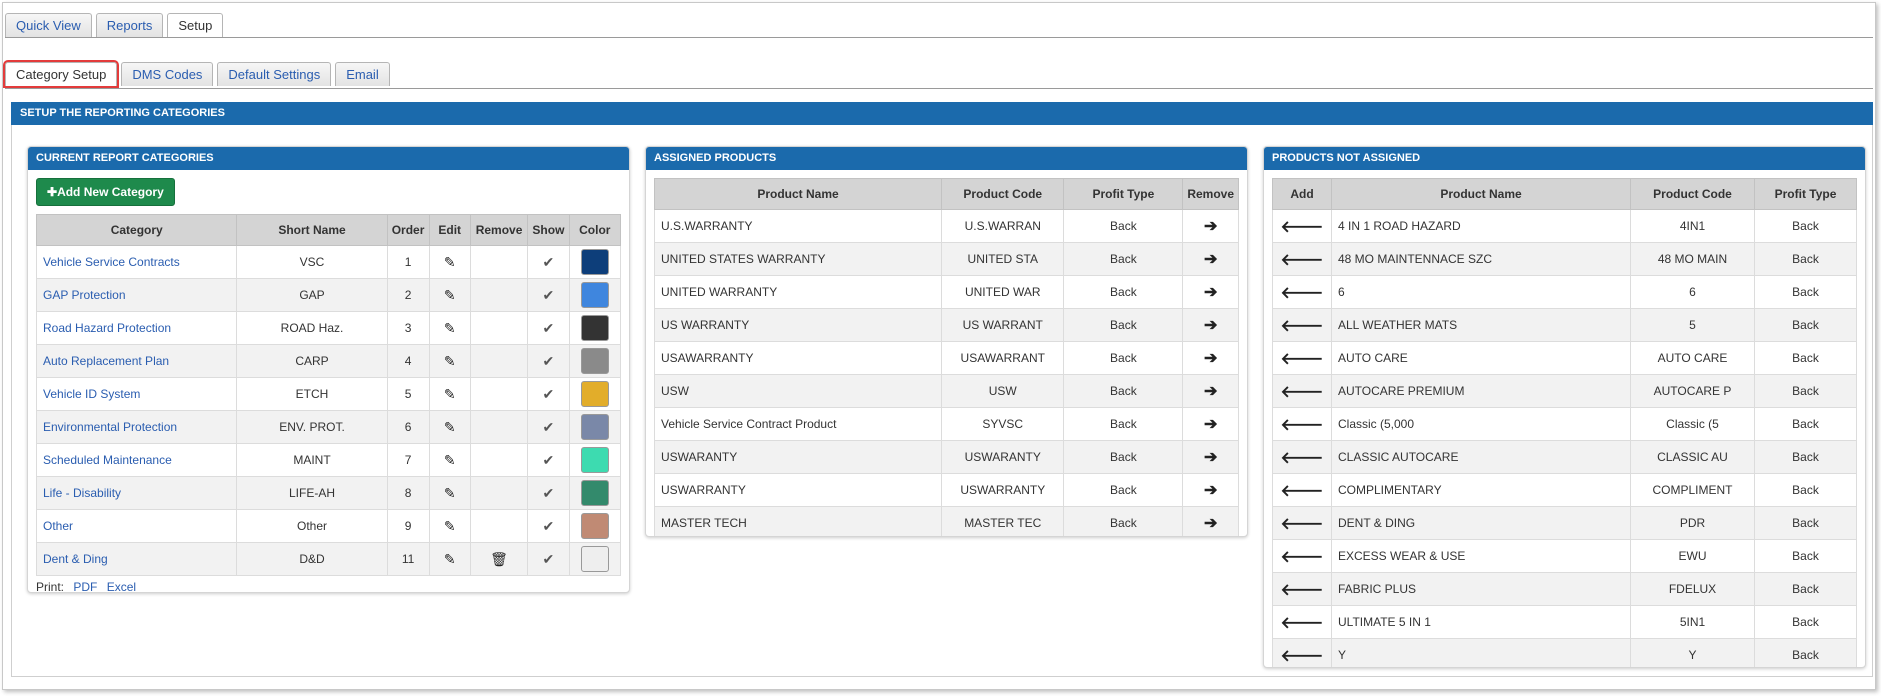 The width and height of the screenshot is (1881, 696). Describe the element at coordinates (136, 394) in the screenshot. I see `category-name-link: Vehicle ID System` at that location.